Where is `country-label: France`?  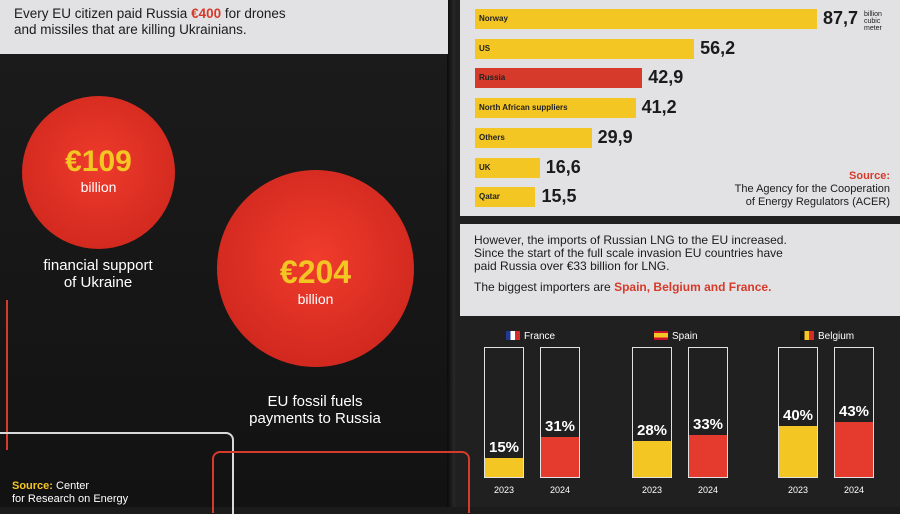
country-label: France is located at coordinates (530, 336).